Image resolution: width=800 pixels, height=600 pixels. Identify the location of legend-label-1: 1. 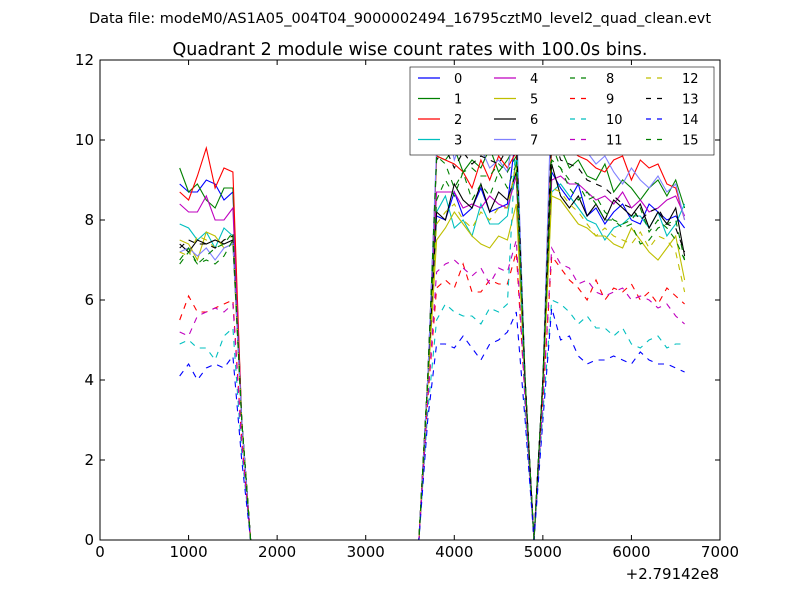
(458, 100).